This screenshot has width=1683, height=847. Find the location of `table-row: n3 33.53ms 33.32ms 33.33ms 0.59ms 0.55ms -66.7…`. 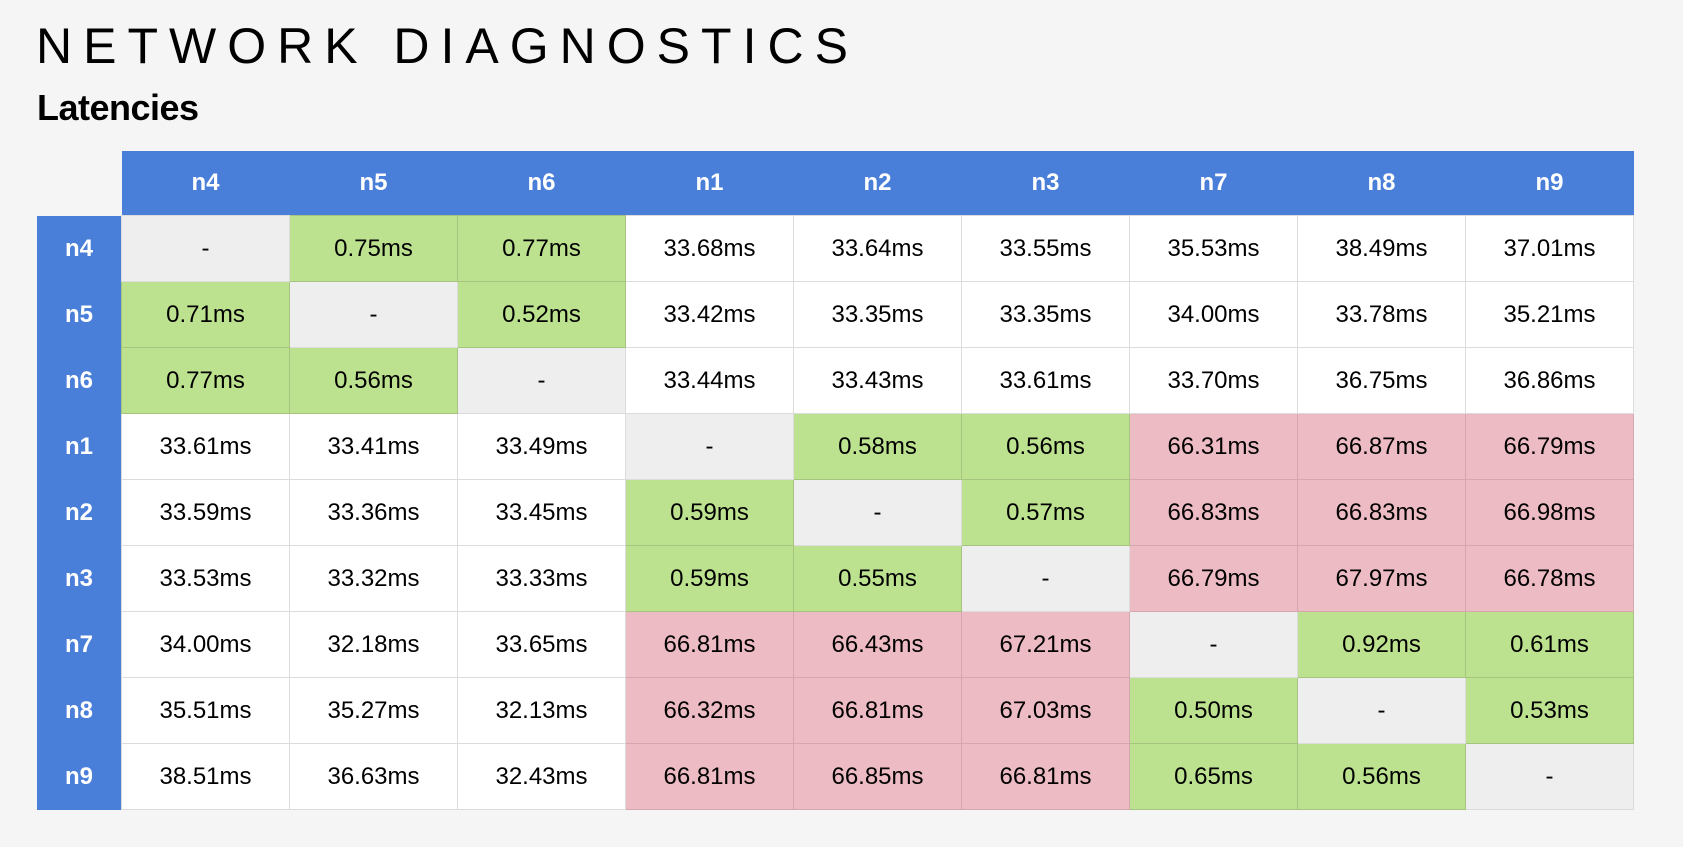

table-row: n3 33.53ms 33.32ms 33.33ms 0.59ms 0.55ms -66.7… is located at coordinates (835, 578).